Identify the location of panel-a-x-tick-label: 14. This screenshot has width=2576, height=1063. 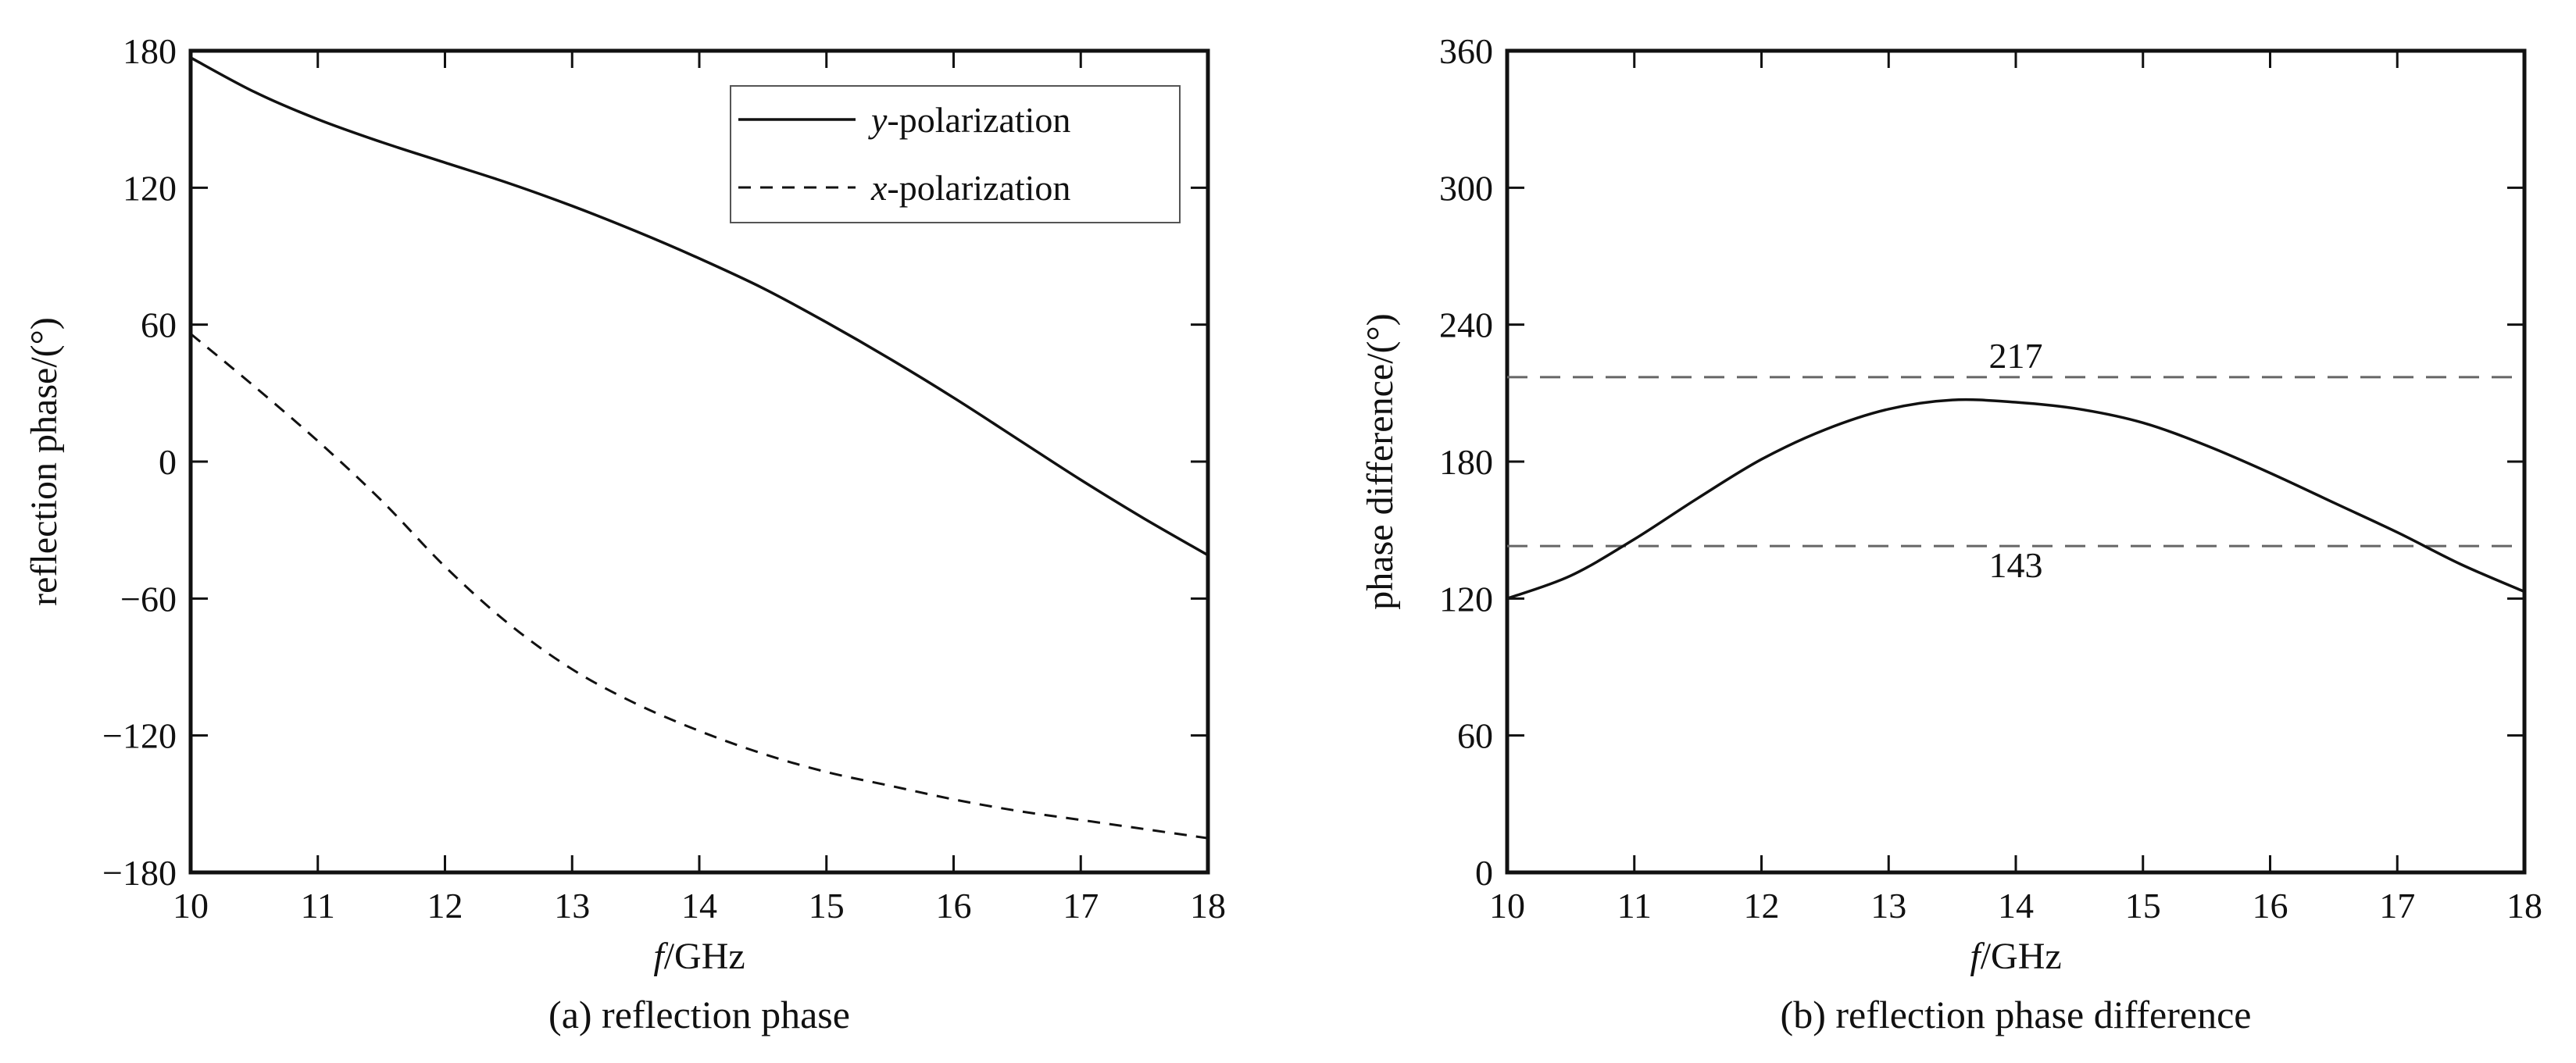
(699, 906).